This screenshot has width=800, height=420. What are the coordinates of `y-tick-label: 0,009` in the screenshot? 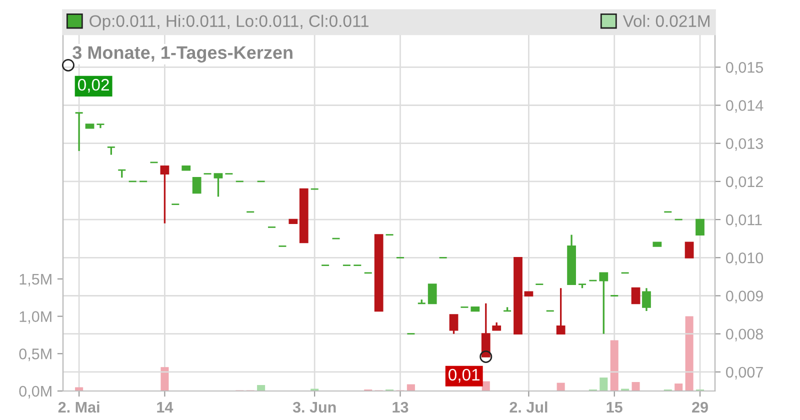 It's located at (744, 297).